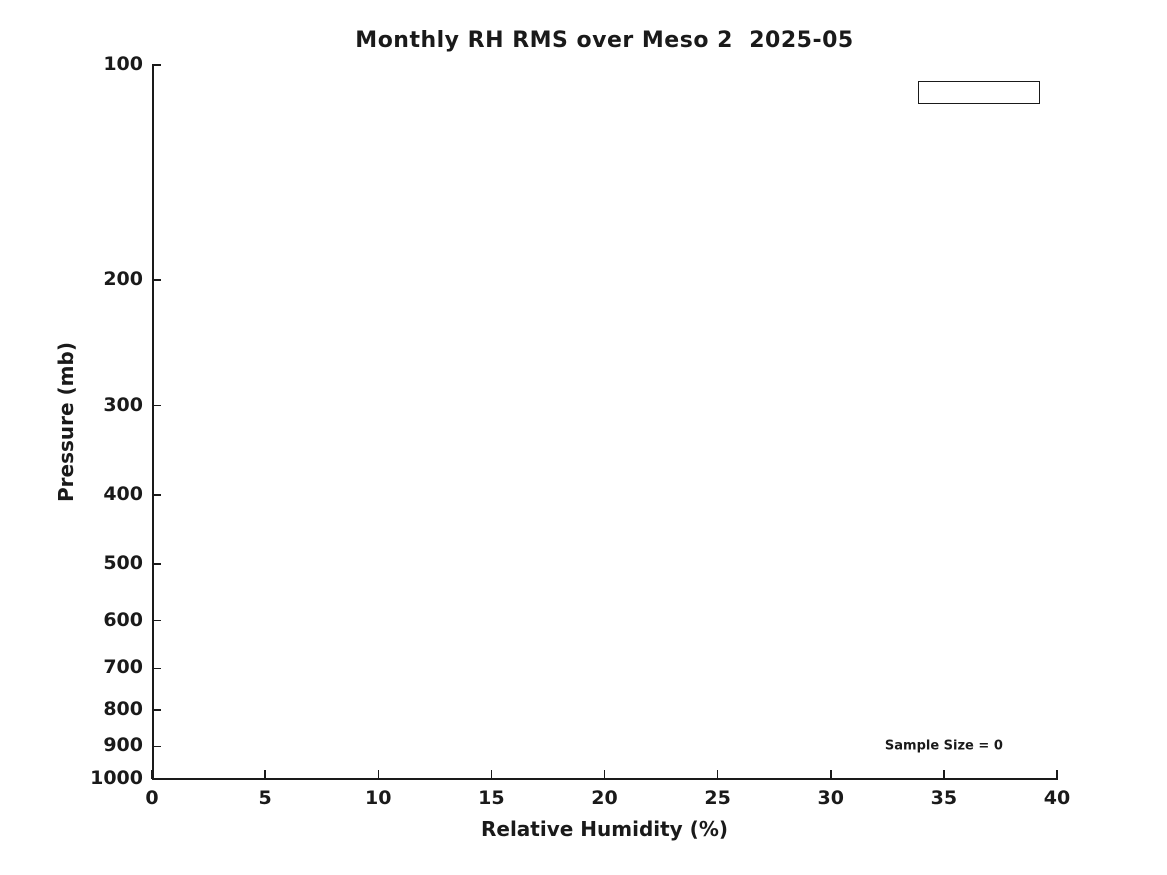  I want to click on x-tick-label: 30, so click(830, 798).